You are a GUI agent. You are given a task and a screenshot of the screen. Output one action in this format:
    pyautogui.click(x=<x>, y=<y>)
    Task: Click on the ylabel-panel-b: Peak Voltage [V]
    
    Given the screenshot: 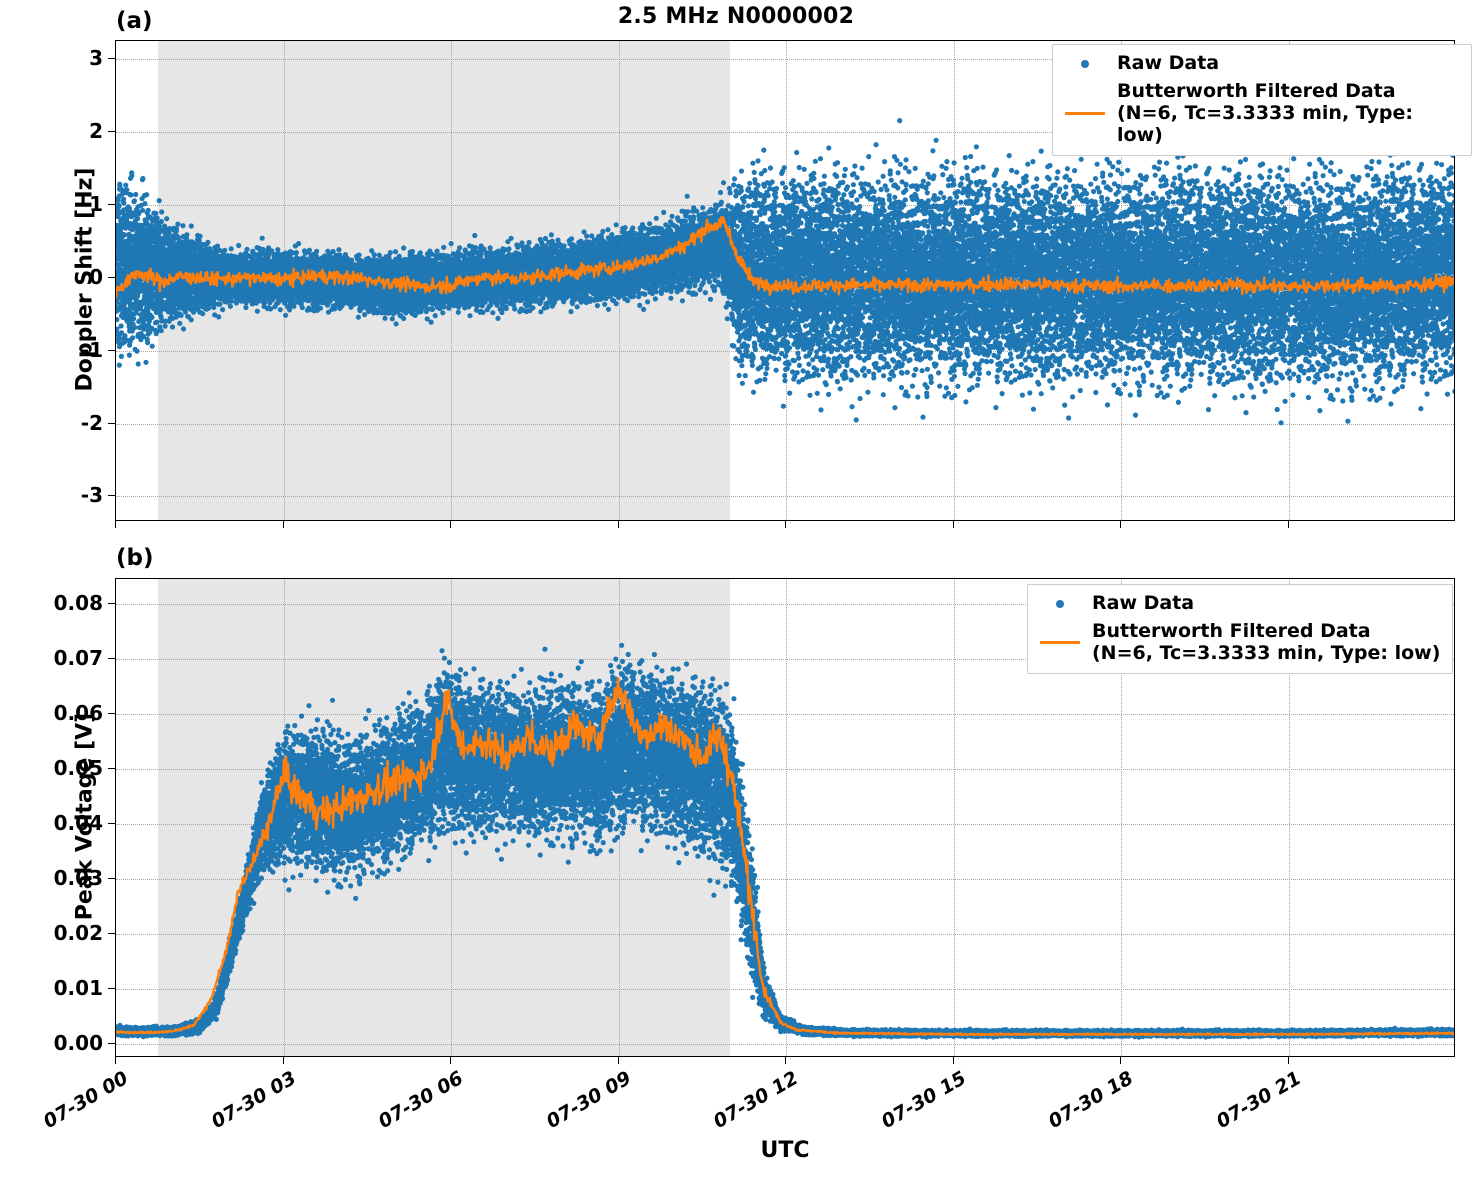 What is the action you would take?
    pyautogui.click(x=85, y=816)
    